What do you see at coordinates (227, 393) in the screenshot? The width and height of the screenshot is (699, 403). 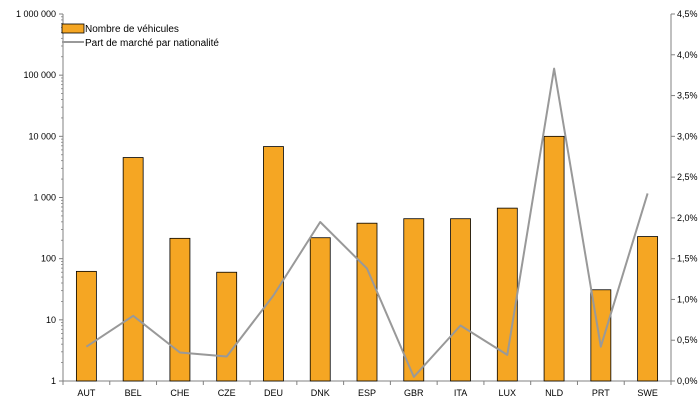 I see `x-tick-label-cze: CZE` at bounding box center [227, 393].